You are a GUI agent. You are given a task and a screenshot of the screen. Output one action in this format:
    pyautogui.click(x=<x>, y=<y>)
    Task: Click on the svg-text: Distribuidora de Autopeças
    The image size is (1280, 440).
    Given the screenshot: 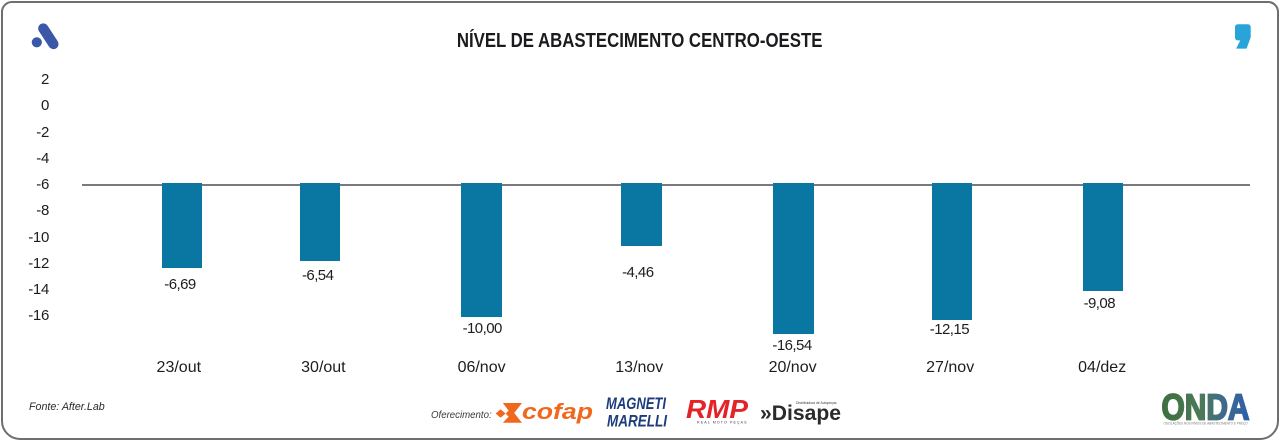 What is the action you would take?
    pyautogui.click(x=816, y=403)
    